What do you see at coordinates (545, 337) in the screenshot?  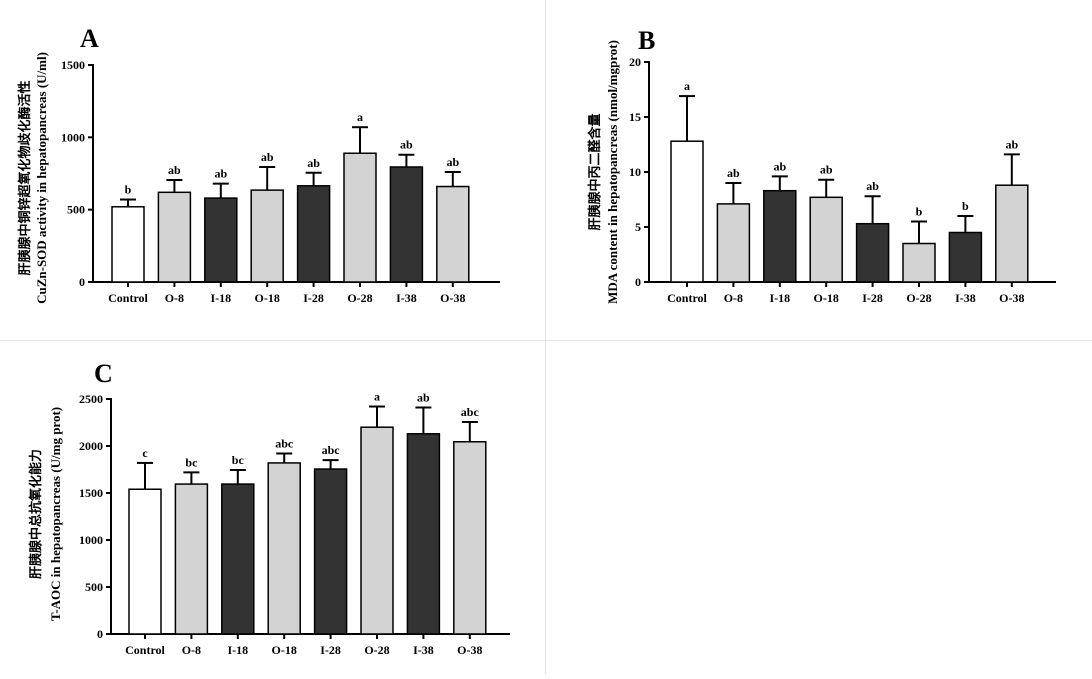 I see `panel-divider-vertical` at bounding box center [545, 337].